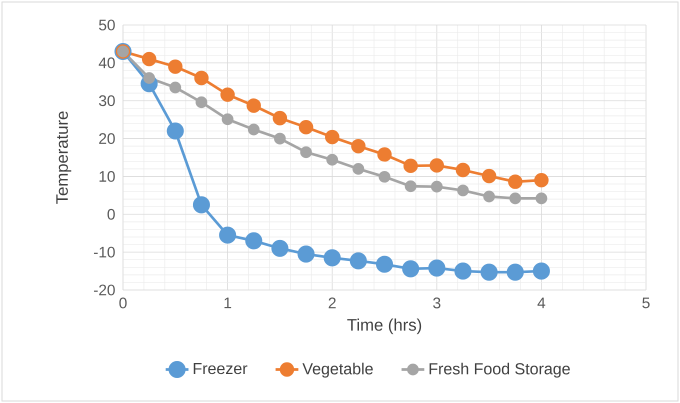 This screenshot has width=680, height=403. What do you see at coordinates (64, 157) in the screenshot?
I see `y-axis-title: Temperature` at bounding box center [64, 157].